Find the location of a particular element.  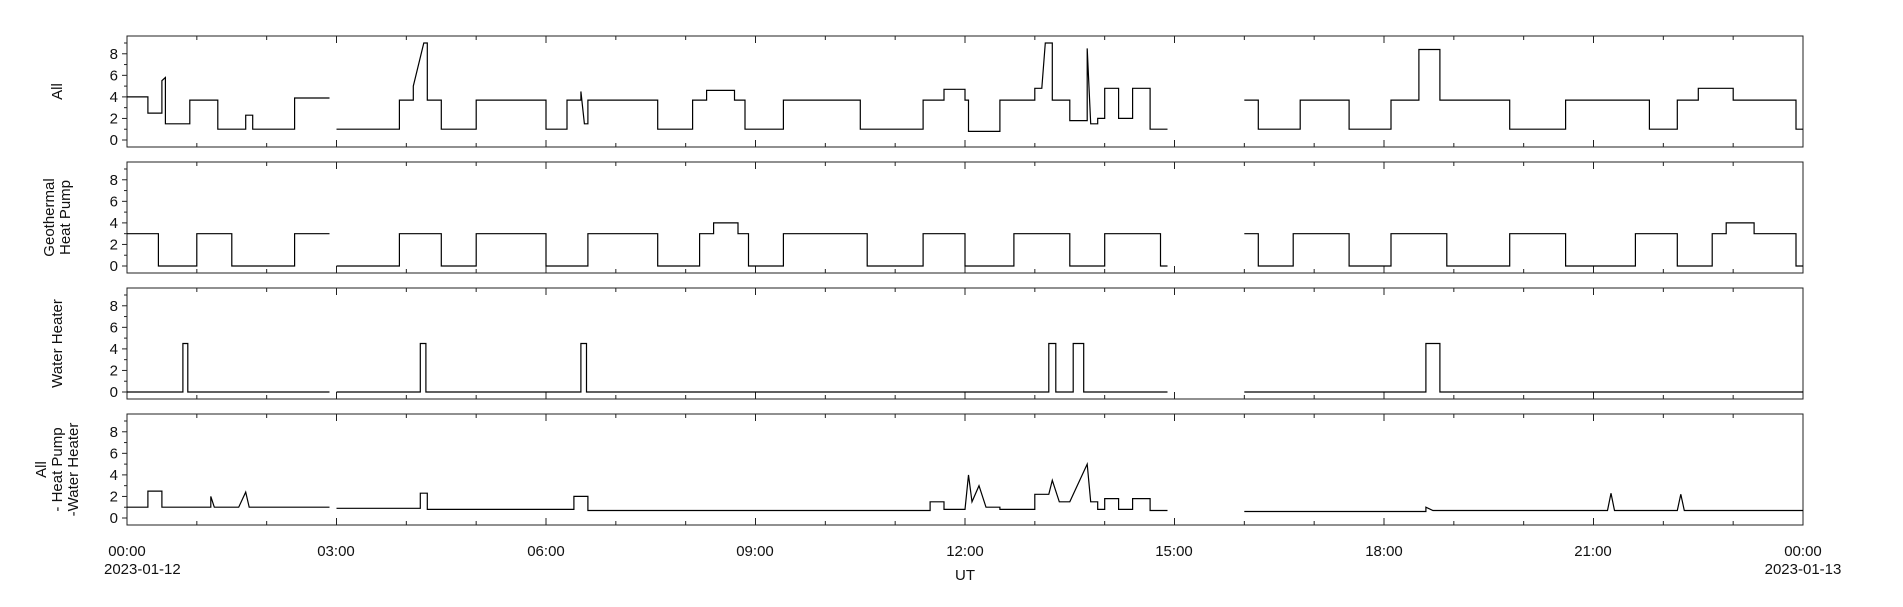

x-tick-label-7: 21:00 is located at coordinates (1593, 551).